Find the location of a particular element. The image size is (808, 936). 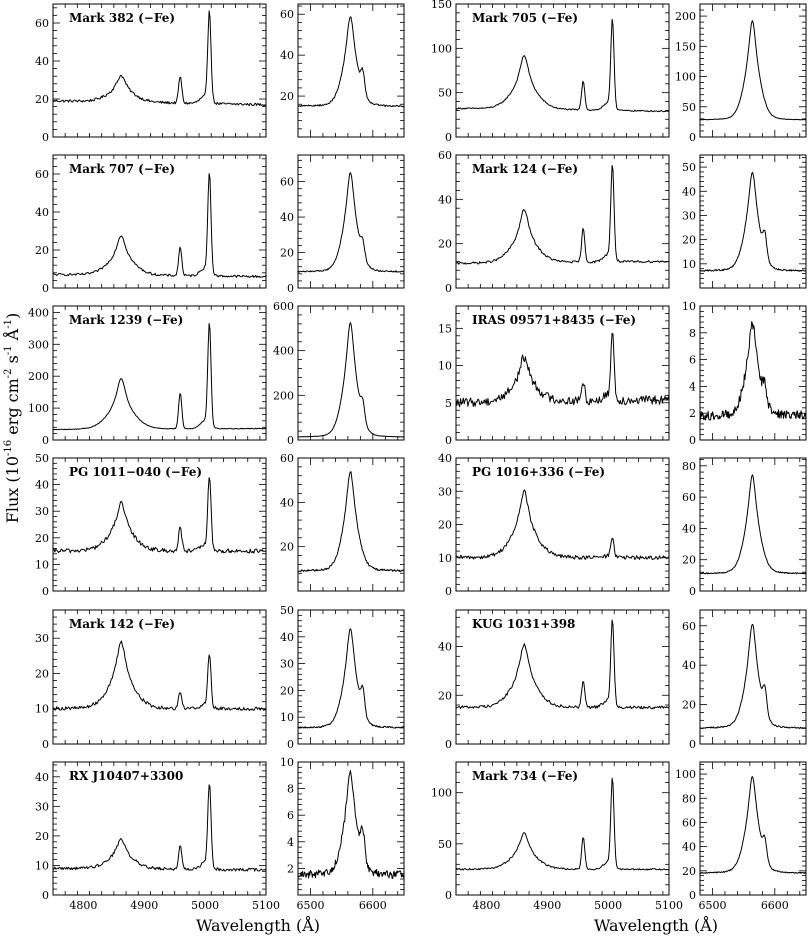

object-panel-1: 0 50 100 150 Mark 705 (−Fe) 0 50 100 150 200 is located at coordinates (619, 72).